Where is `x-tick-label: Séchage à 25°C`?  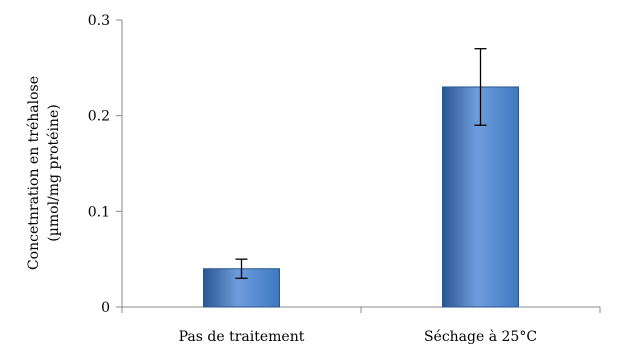
x-tick-label: Séchage à 25°C is located at coordinates (480, 336).